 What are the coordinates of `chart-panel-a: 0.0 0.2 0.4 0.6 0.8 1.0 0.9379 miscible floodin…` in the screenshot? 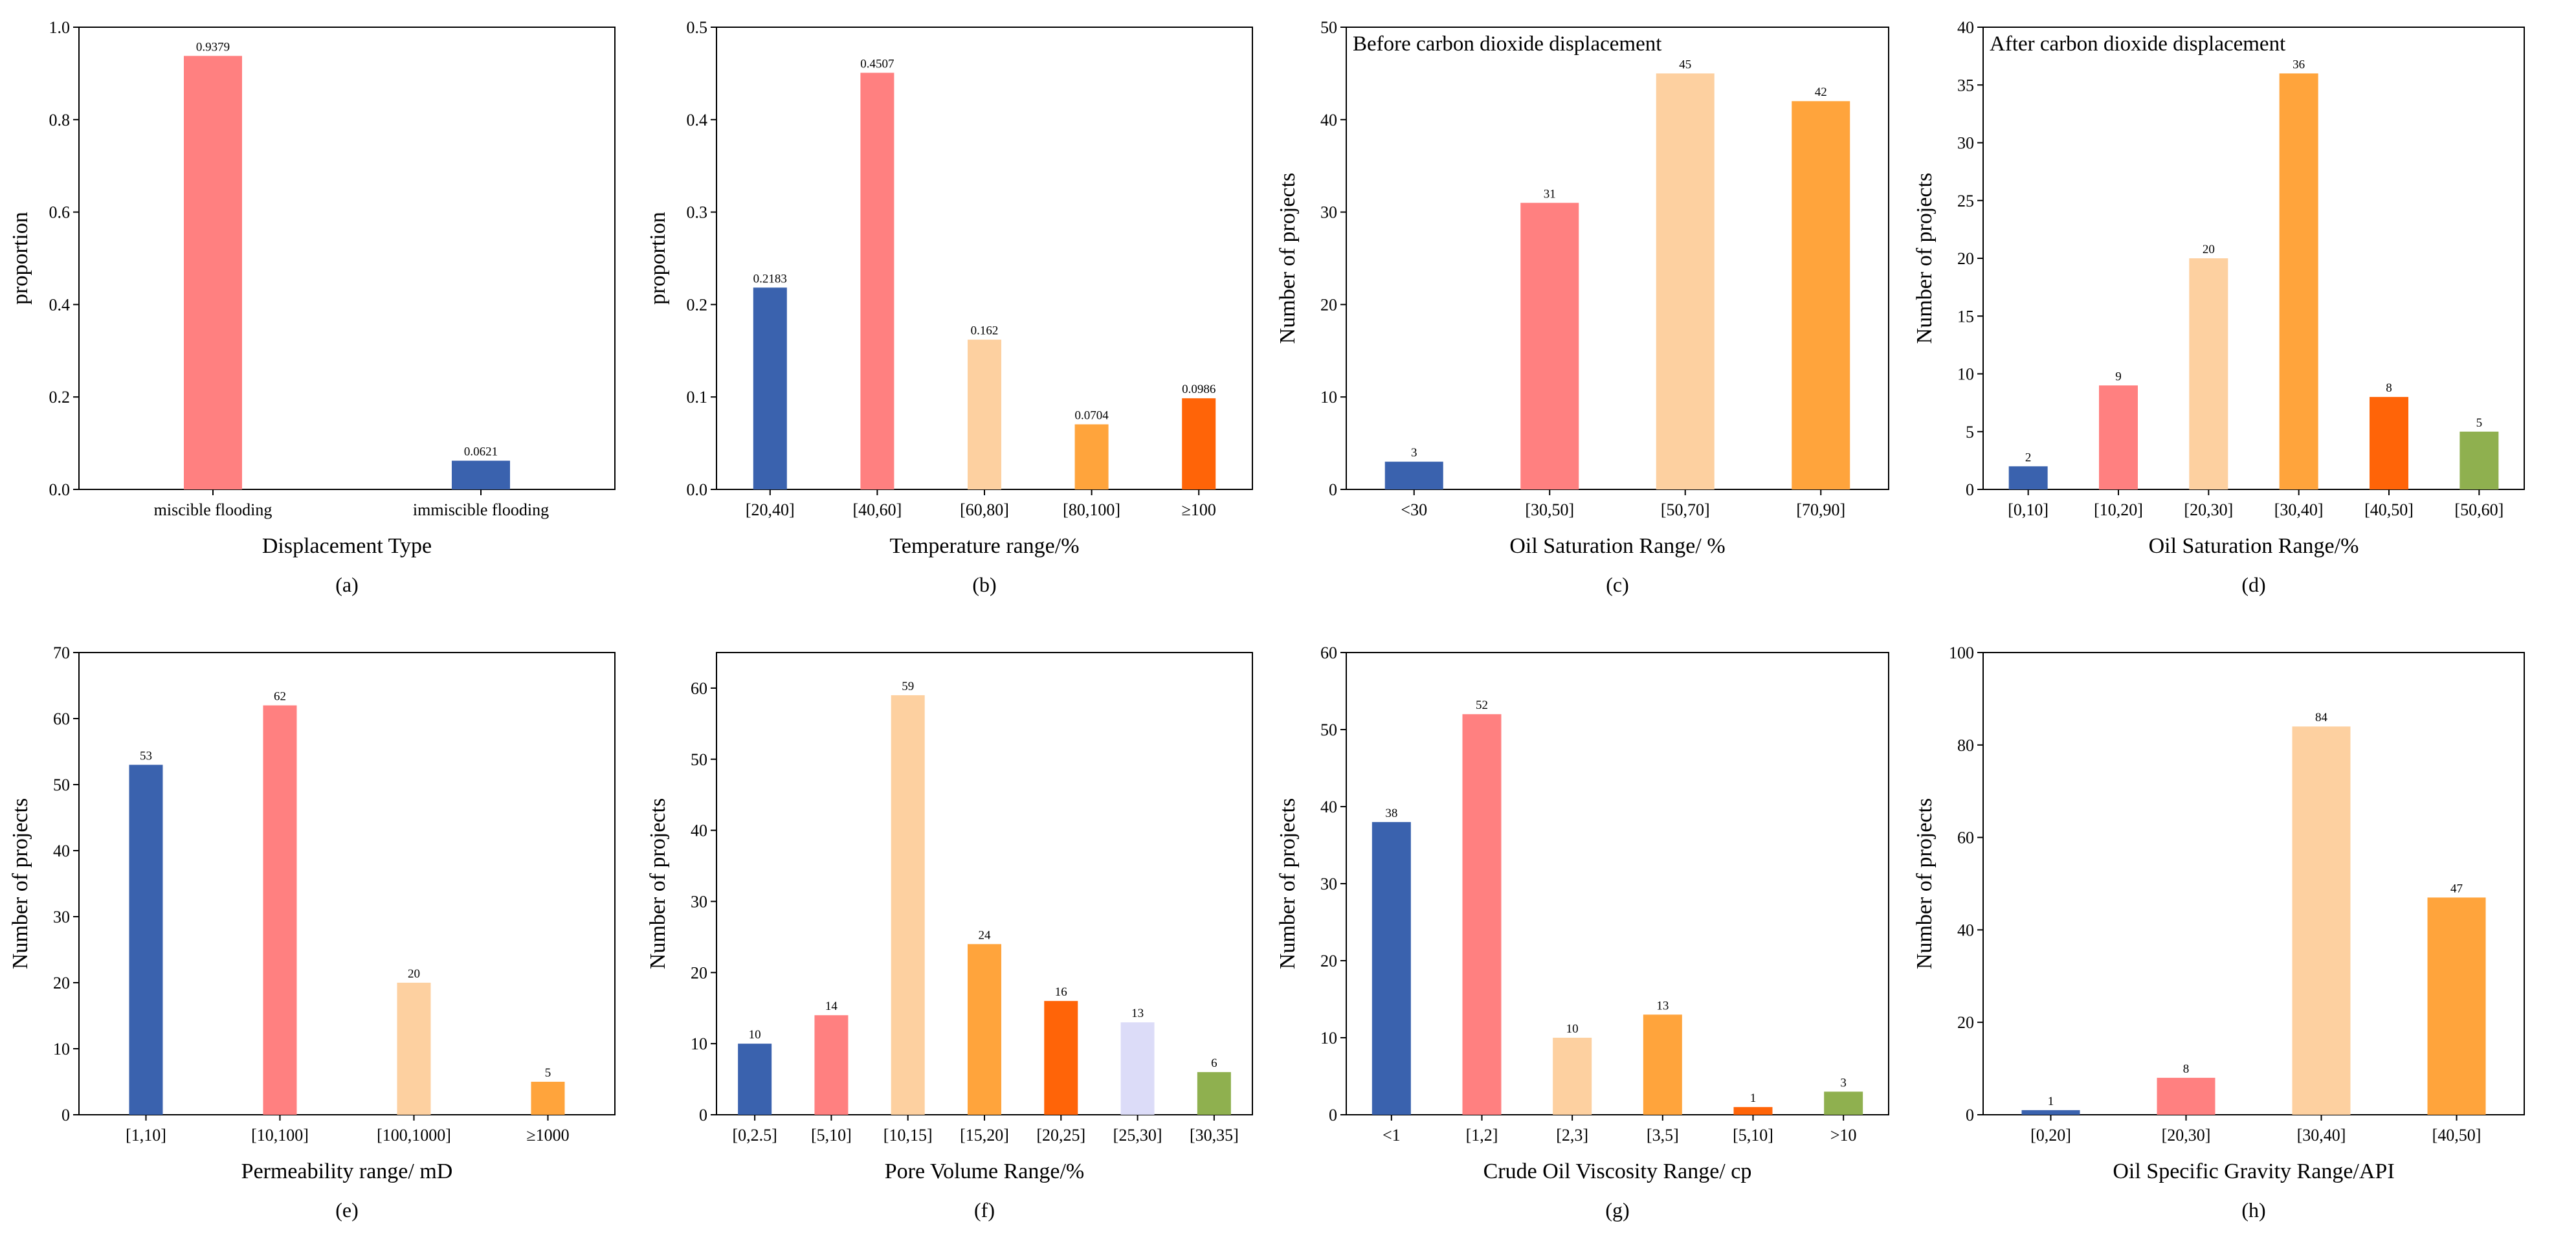 It's located at (312, 307).